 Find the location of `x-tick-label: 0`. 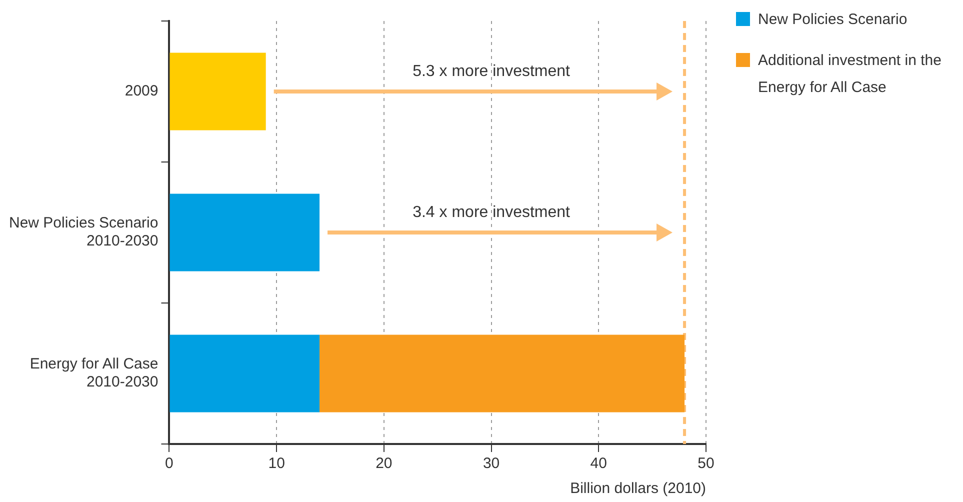

x-tick-label: 0 is located at coordinates (169, 463).